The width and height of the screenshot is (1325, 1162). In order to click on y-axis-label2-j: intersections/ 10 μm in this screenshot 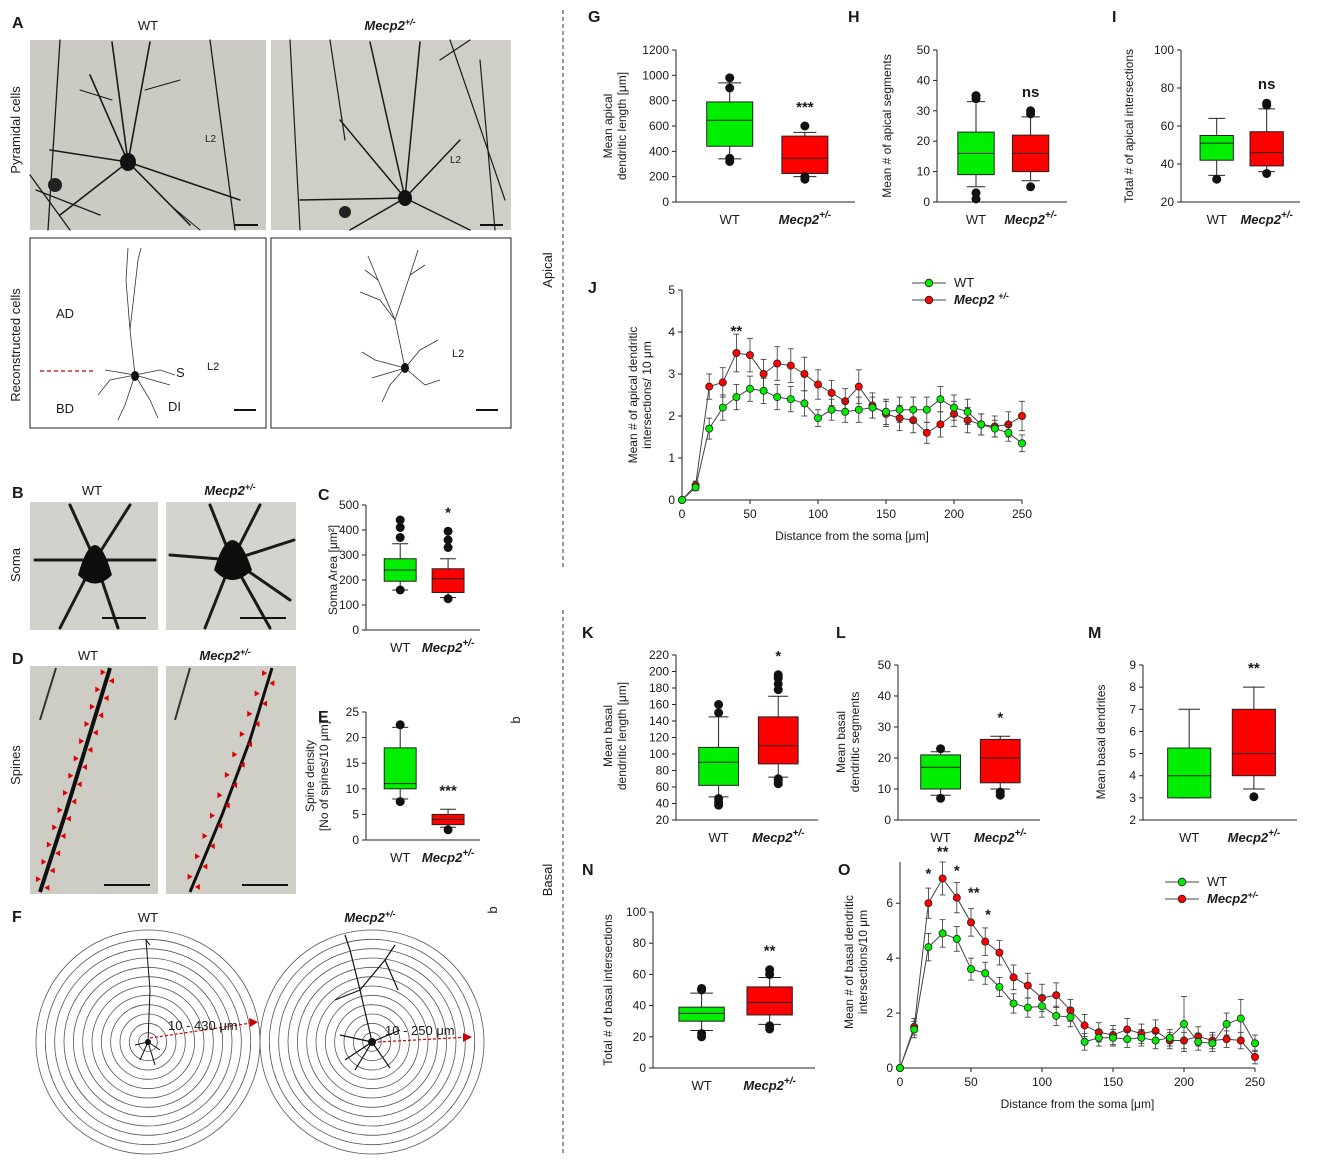, I will do `click(647, 395)`.